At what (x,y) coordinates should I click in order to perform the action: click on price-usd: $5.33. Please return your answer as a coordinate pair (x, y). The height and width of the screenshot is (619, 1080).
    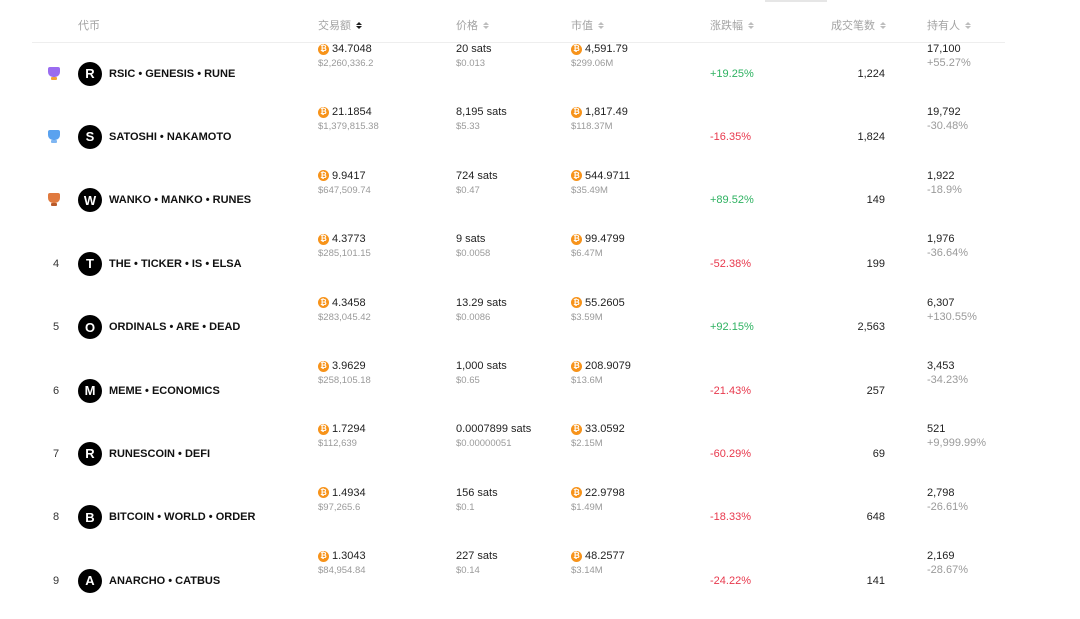
    Looking at the image, I should click on (468, 127).